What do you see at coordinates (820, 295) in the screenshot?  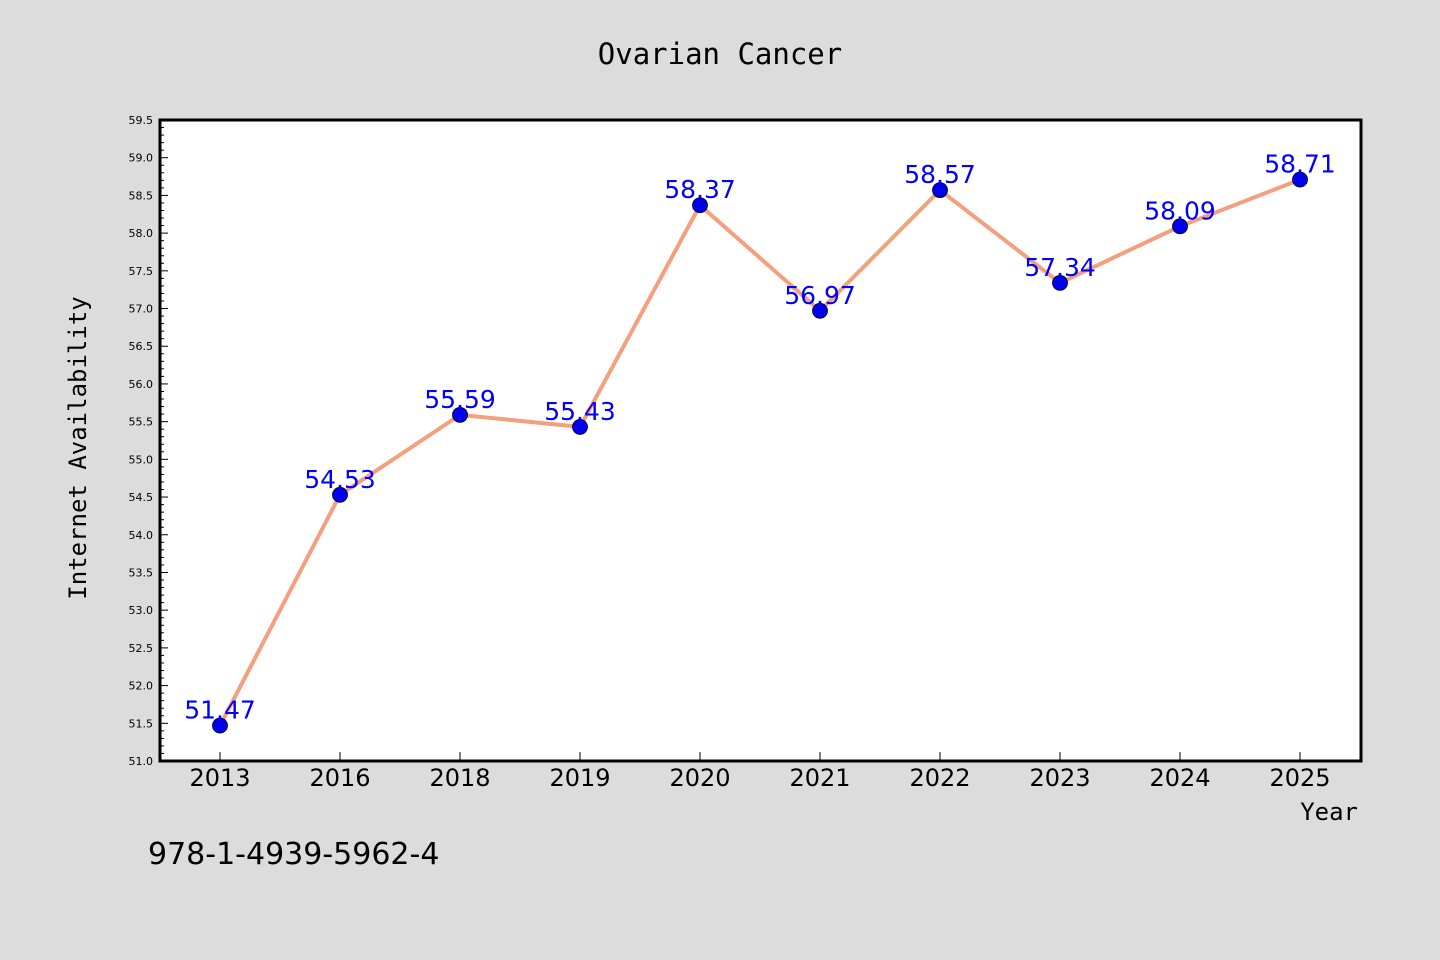 I see `data-value-label: 56.97` at bounding box center [820, 295].